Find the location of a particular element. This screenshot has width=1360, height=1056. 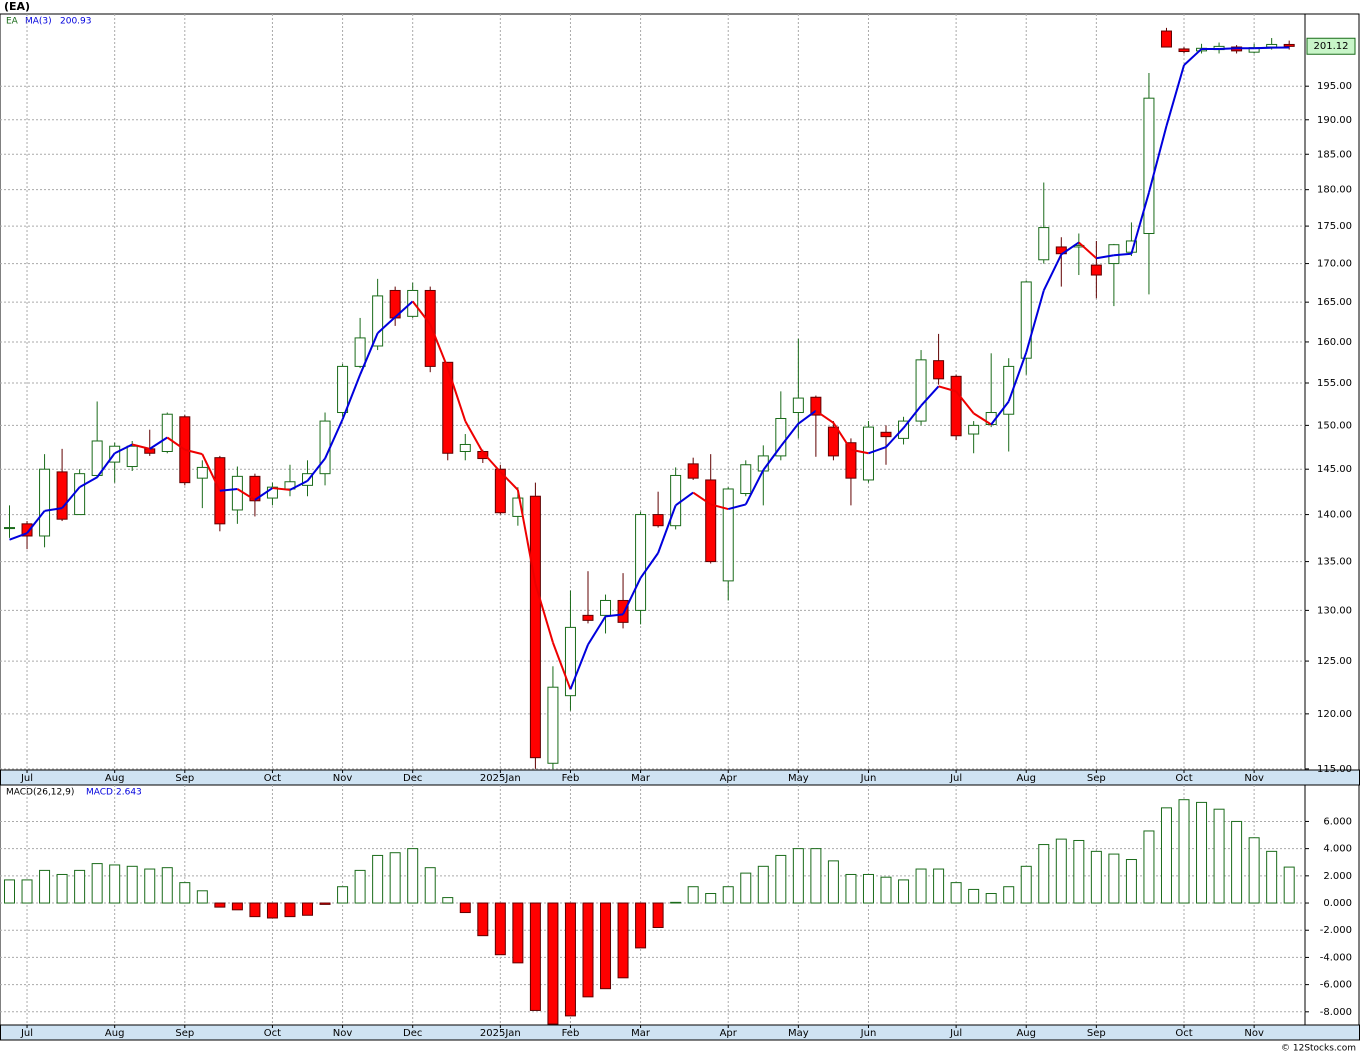

x-tick-label: Aug is located at coordinates (1026, 1033).